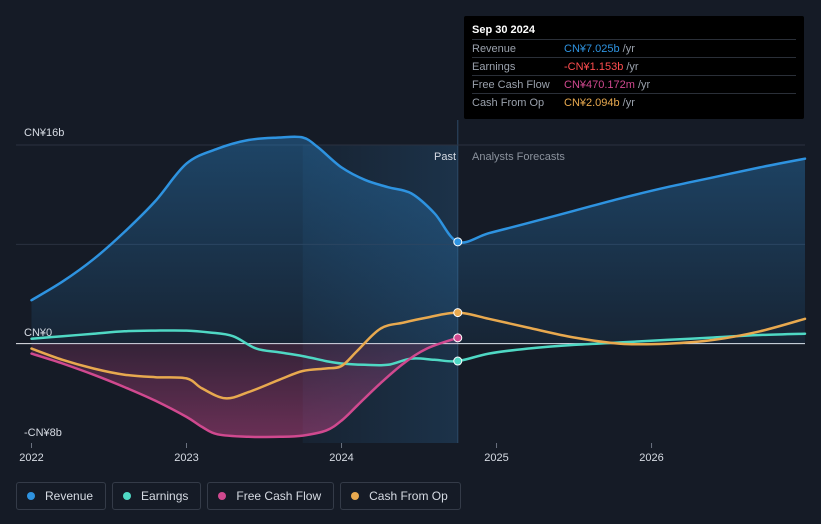 The image size is (821, 524). What do you see at coordinates (599, 84) in the screenshot?
I see `tooltip-value: CN¥470.172m` at bounding box center [599, 84].